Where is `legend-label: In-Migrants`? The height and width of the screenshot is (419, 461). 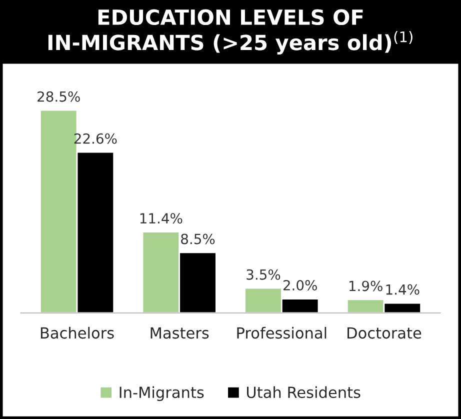 legend-label: In-Migrants is located at coordinates (162, 394).